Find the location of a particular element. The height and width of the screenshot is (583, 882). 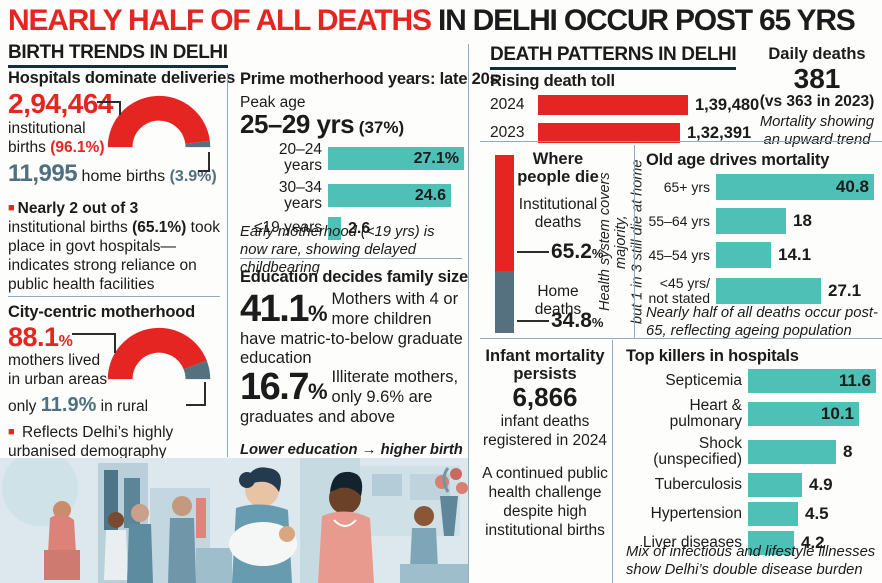

bar-category-label: 2024 is located at coordinates (507, 104).